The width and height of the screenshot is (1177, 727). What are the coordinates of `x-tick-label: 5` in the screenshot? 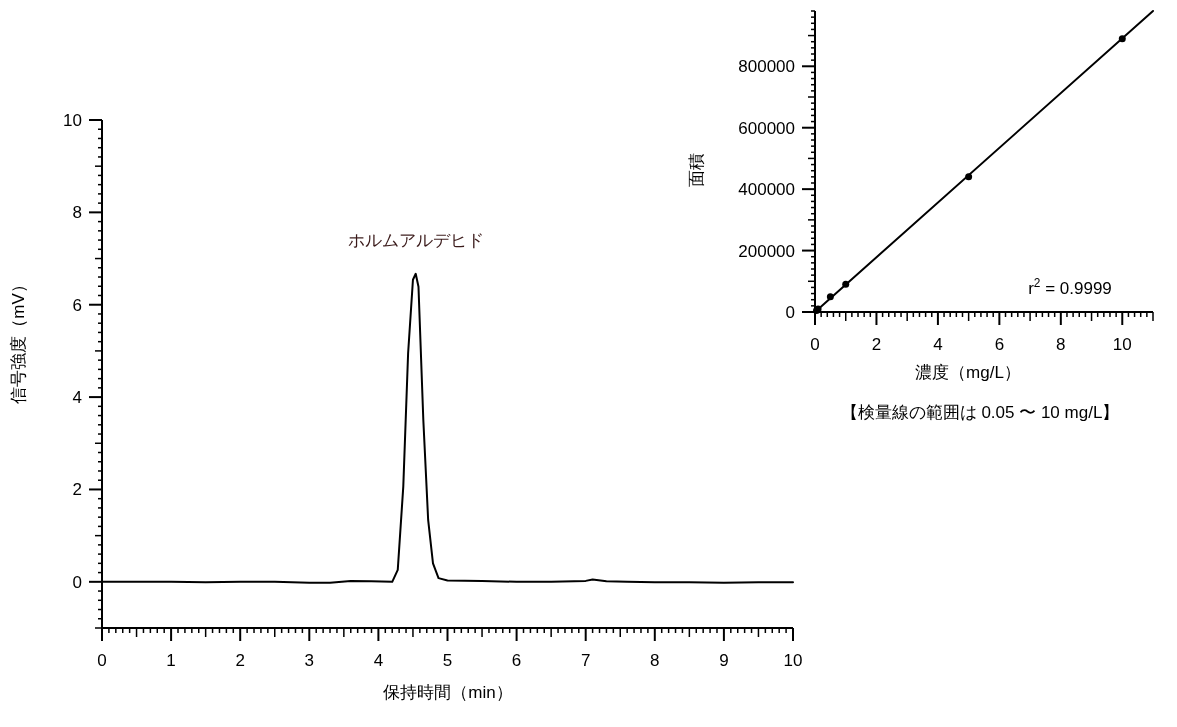 It's located at (447, 660).